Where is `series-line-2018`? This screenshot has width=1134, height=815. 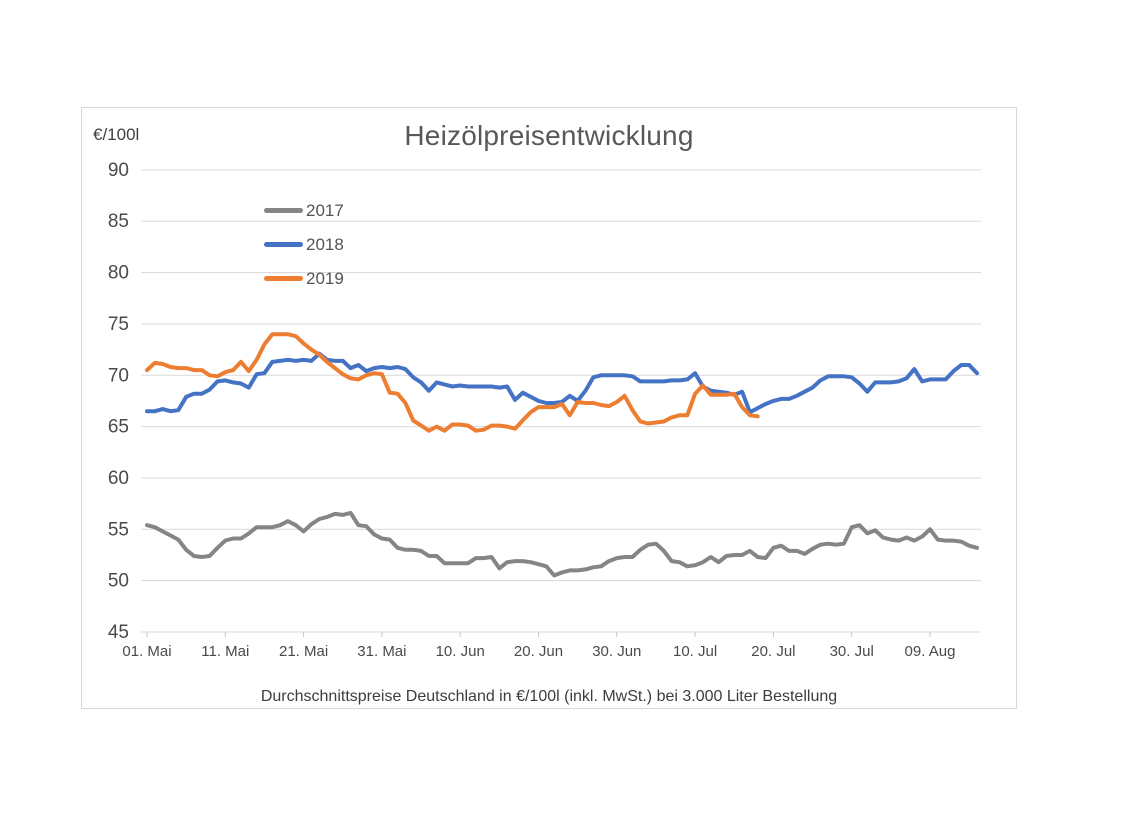 series-line-2018 is located at coordinates (562, 383).